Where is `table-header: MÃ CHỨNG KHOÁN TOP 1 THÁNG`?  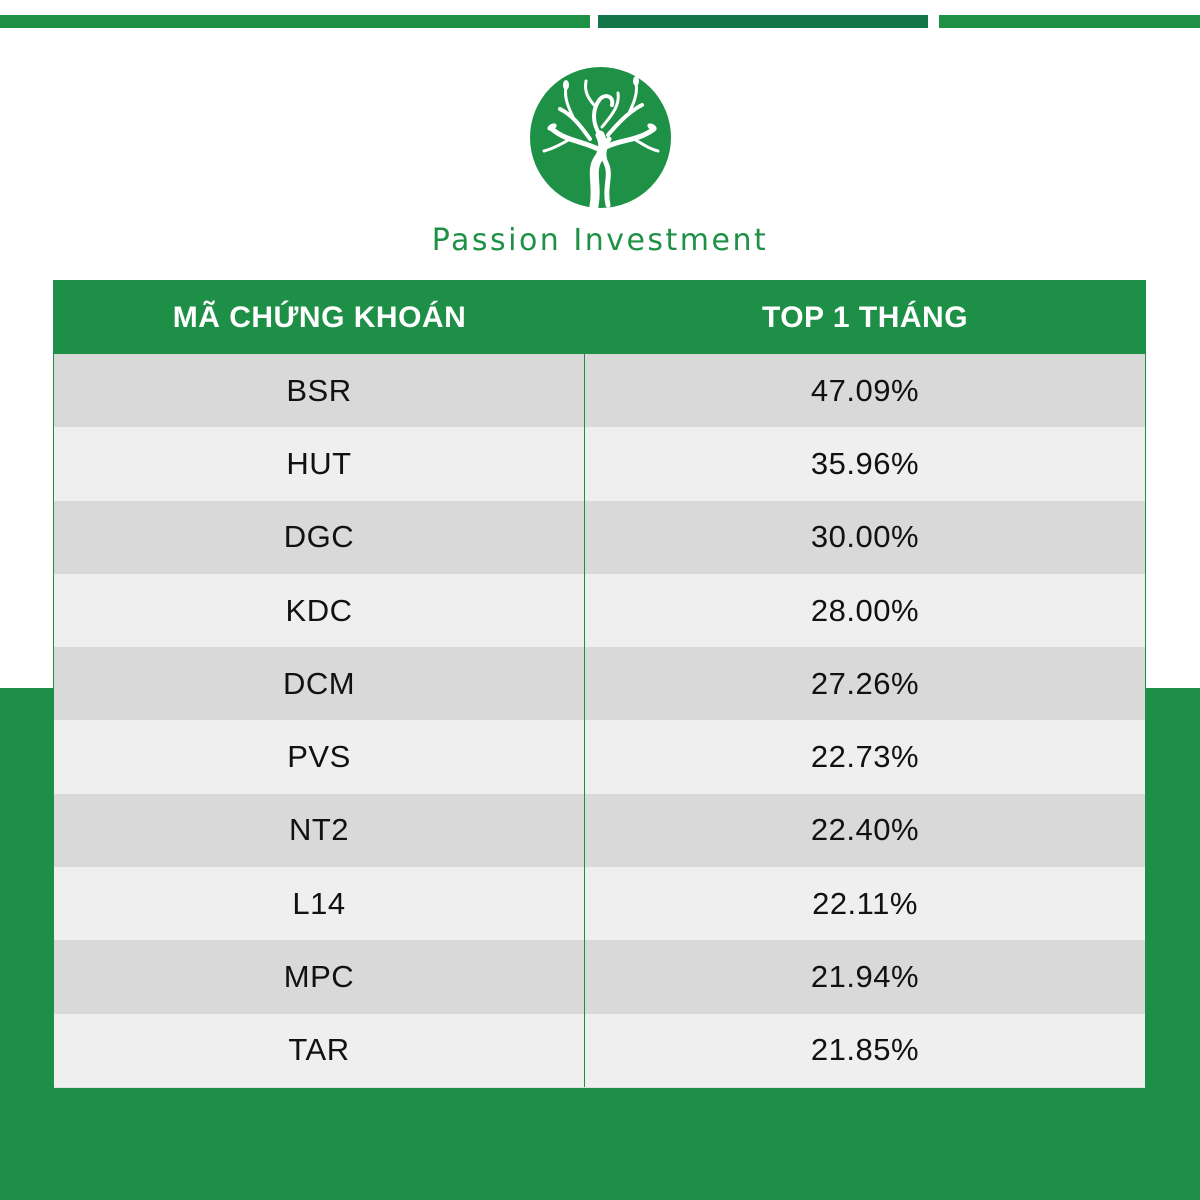
table-header: MÃ CHỨNG KHOÁN TOP 1 THÁNG is located at coordinates (599, 317).